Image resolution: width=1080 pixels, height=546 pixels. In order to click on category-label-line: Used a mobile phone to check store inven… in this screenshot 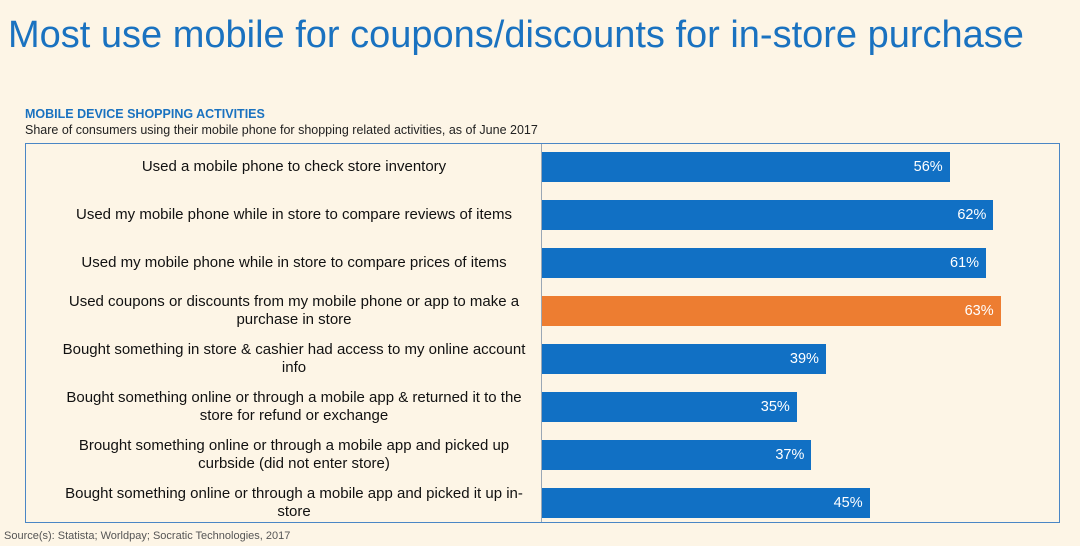, I will do `click(294, 166)`.